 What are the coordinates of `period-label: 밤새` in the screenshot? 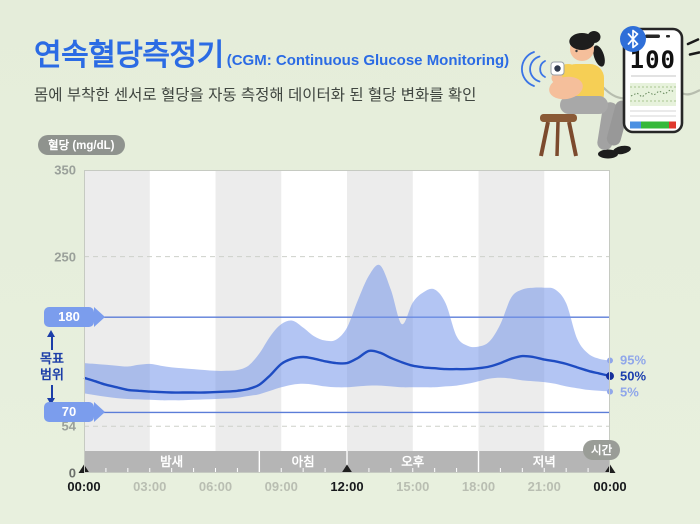 It's located at (171, 461).